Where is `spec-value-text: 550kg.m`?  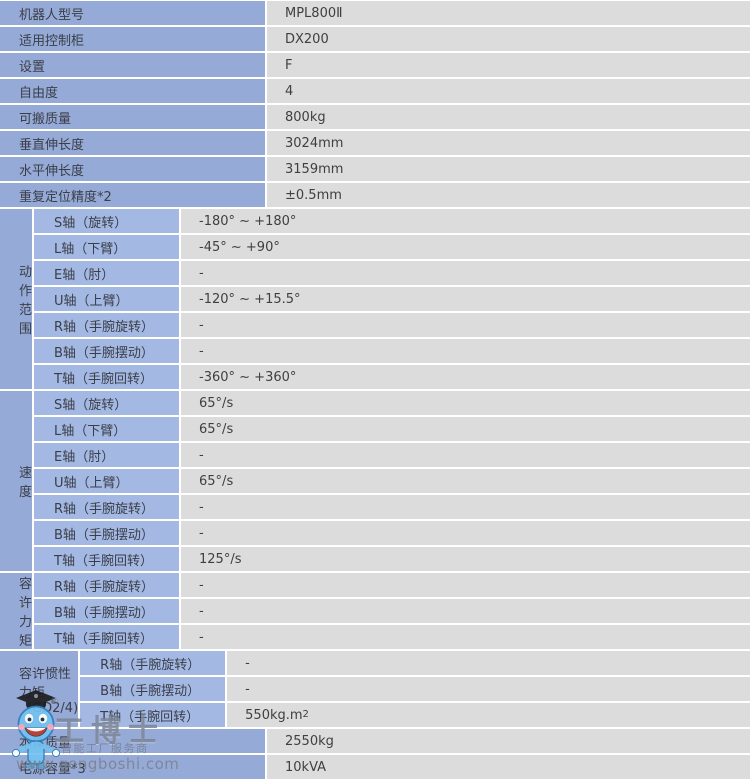
spec-value-text: 550kg.m is located at coordinates (274, 715).